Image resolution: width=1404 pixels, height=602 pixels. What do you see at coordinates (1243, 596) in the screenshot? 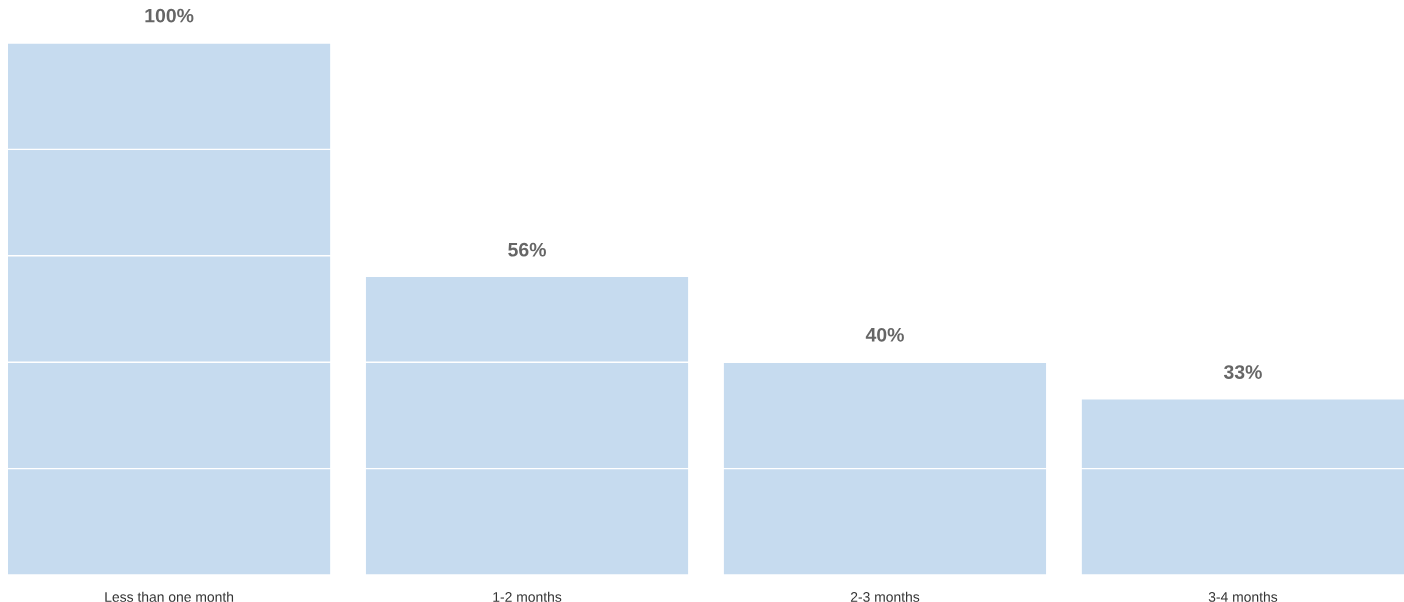
I see `x-tick-label: 3-4 months` at bounding box center [1243, 596].